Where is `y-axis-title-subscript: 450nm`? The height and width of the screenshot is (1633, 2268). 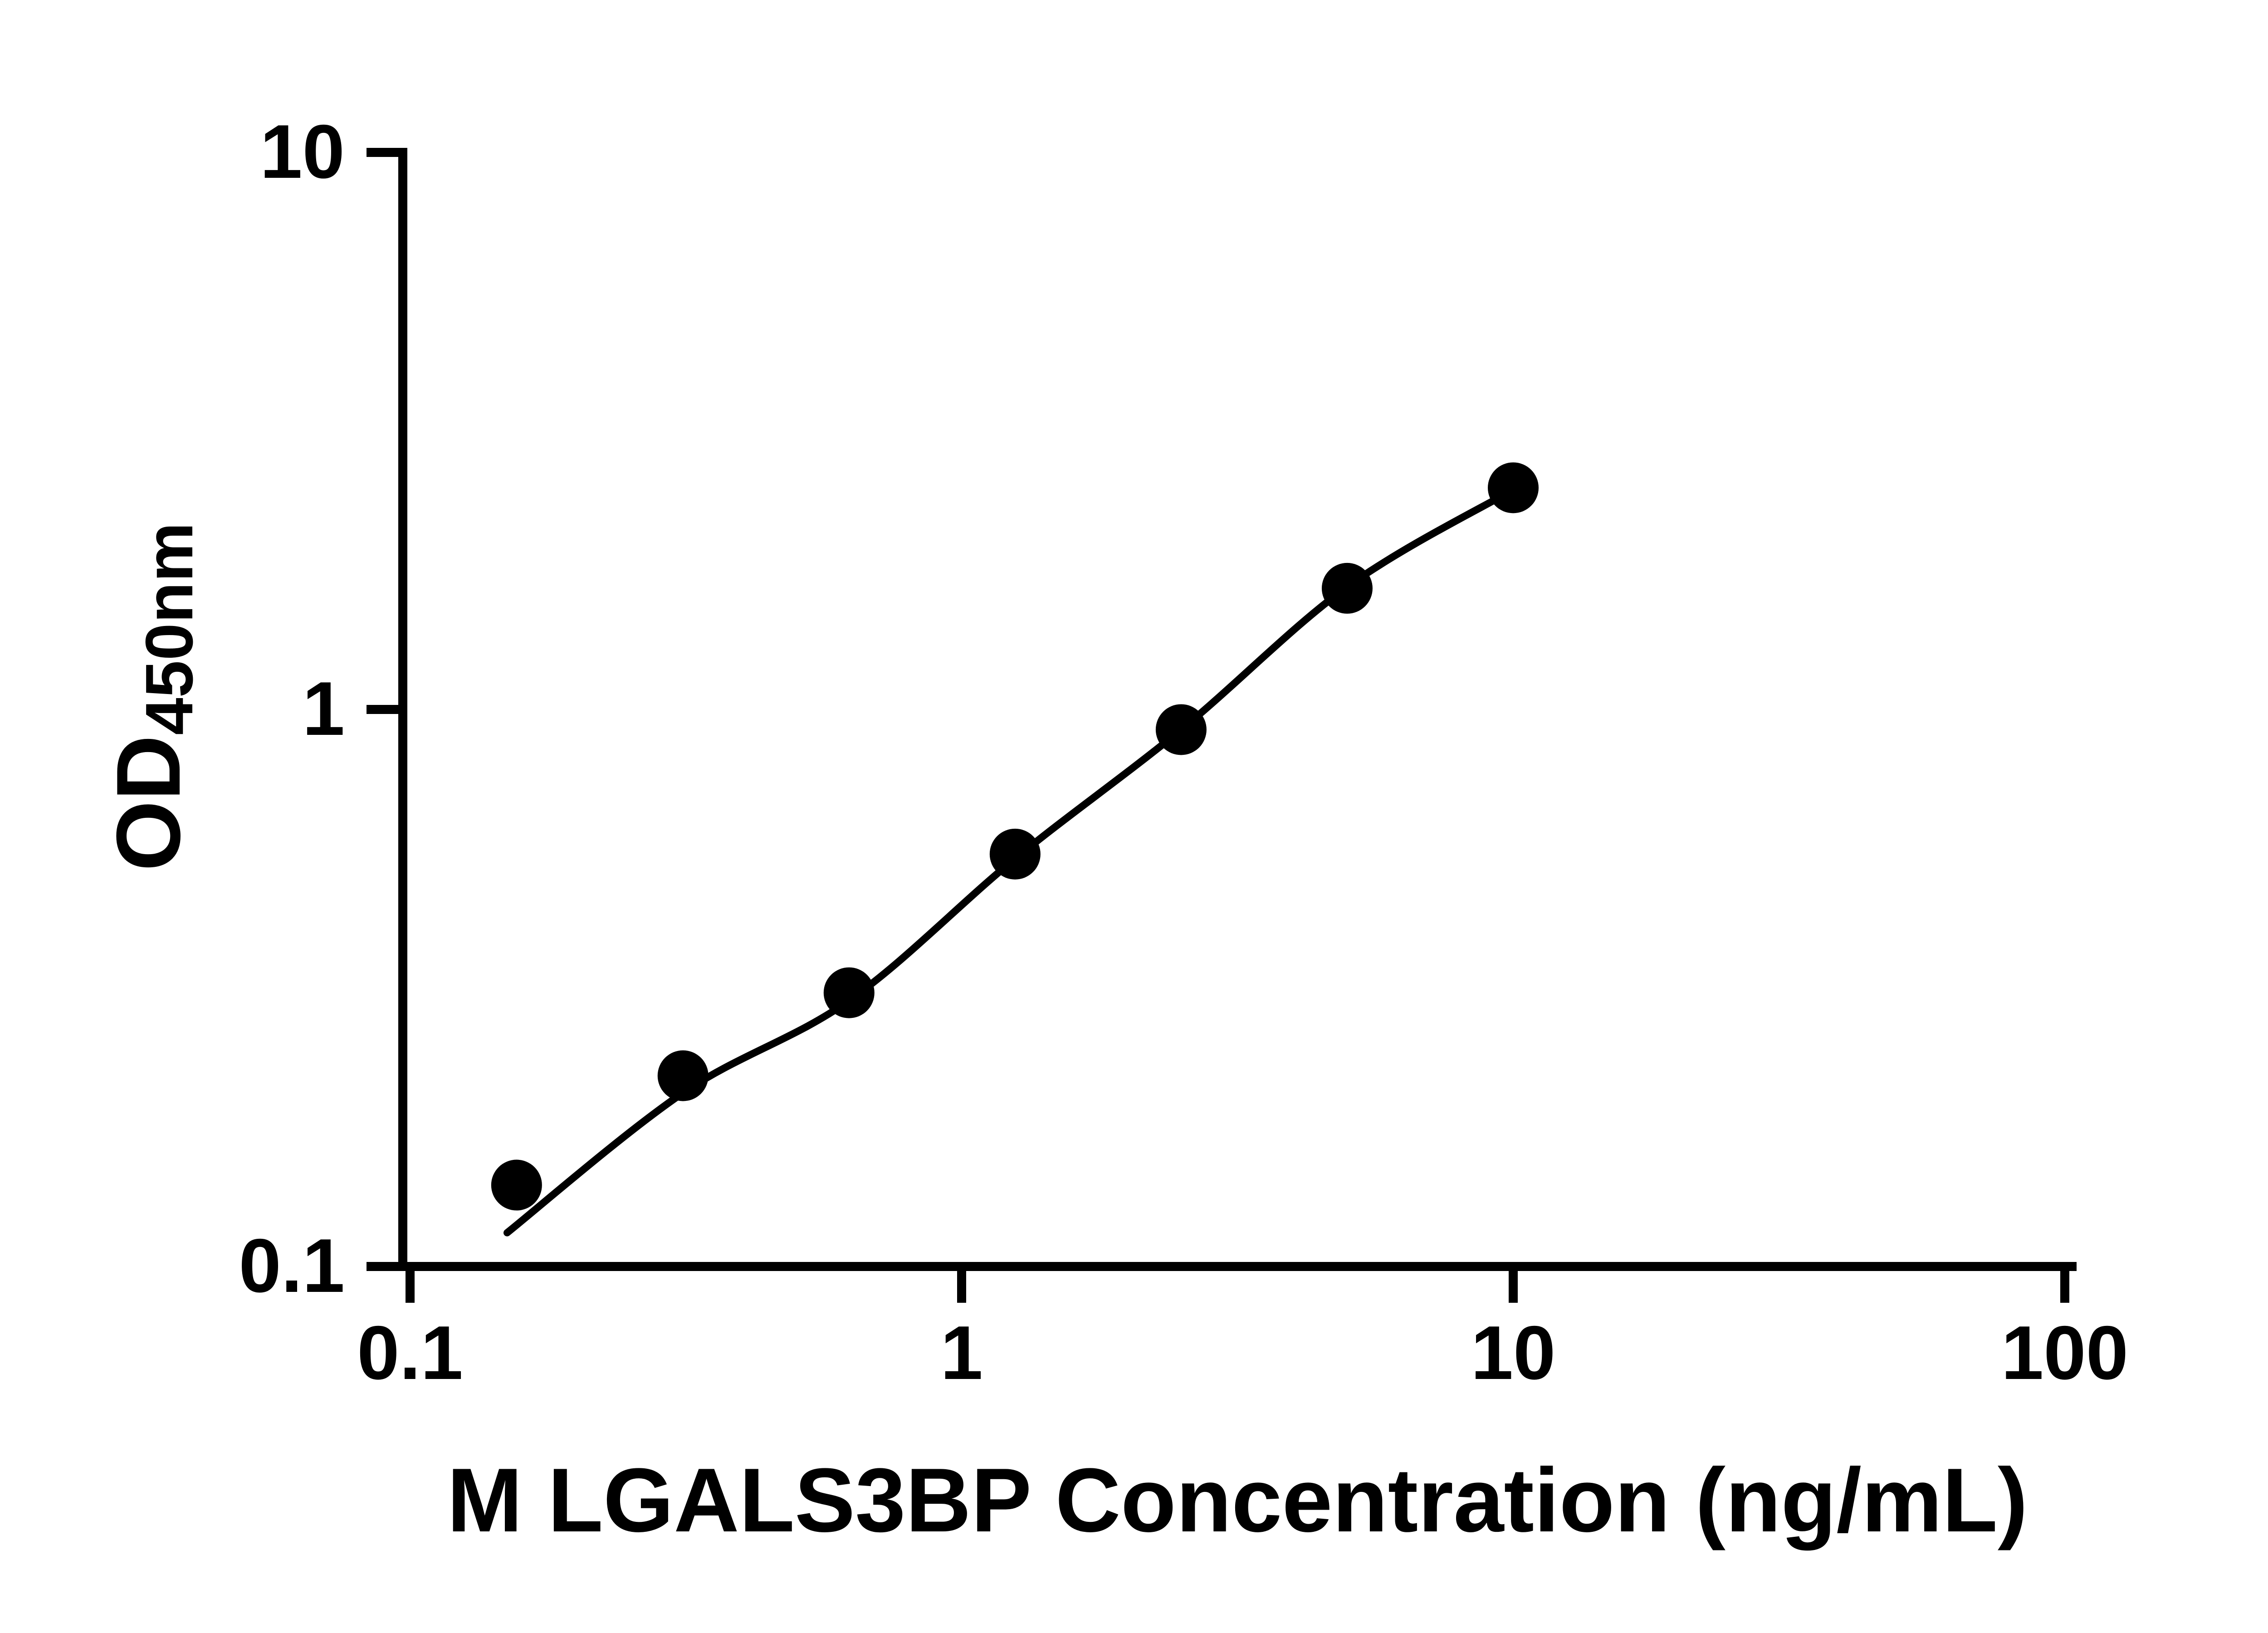
y-axis-title-subscript: 450nm is located at coordinates (170, 628).